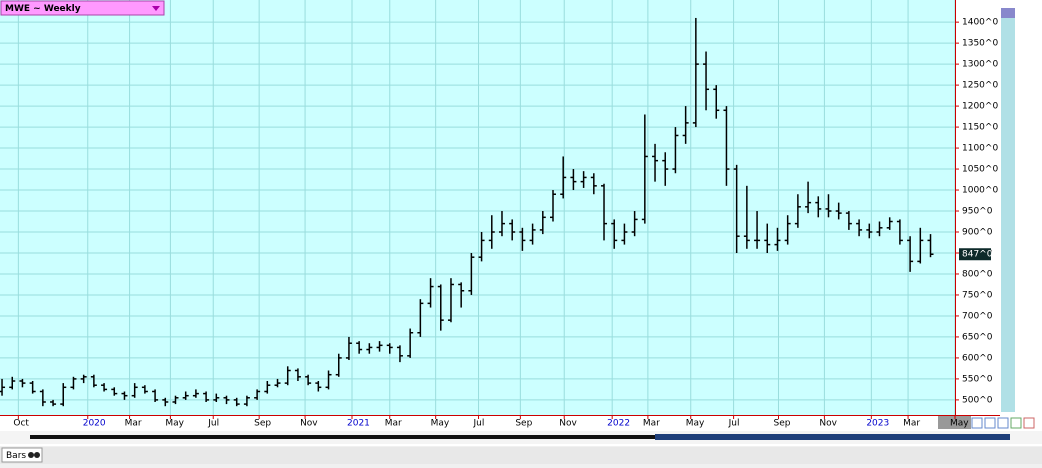  I want to click on x-tick-label: 2021, so click(358, 424).